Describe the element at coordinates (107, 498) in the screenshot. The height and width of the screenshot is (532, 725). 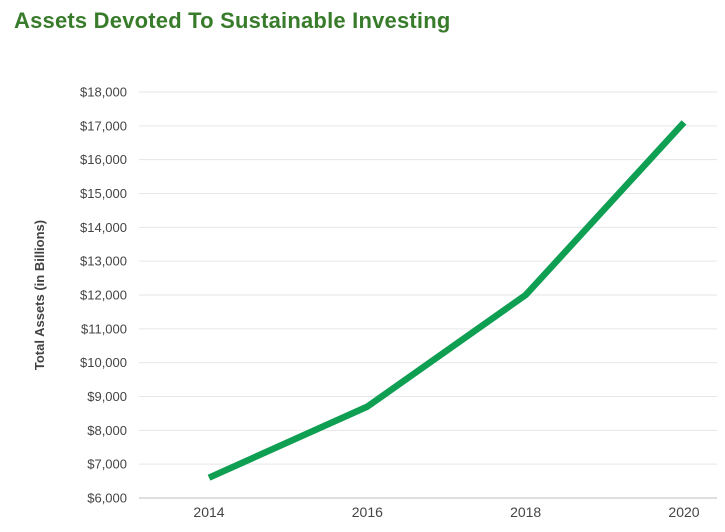
I see `y-tick-label: $6,000` at that location.